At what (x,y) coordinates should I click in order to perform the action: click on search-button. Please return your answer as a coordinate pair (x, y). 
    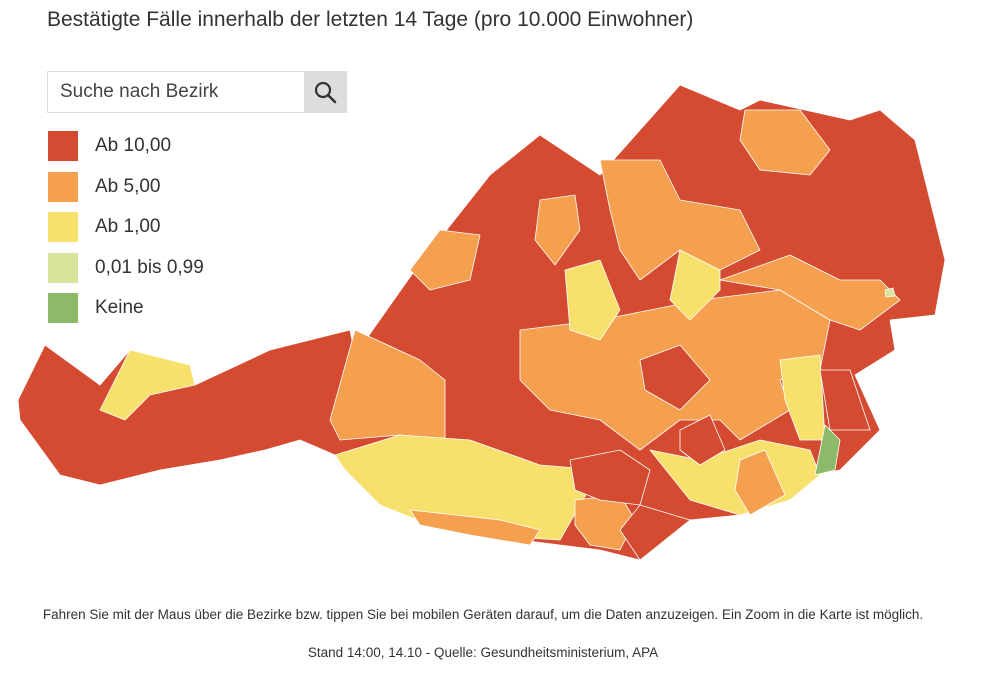
    Looking at the image, I should click on (325, 92).